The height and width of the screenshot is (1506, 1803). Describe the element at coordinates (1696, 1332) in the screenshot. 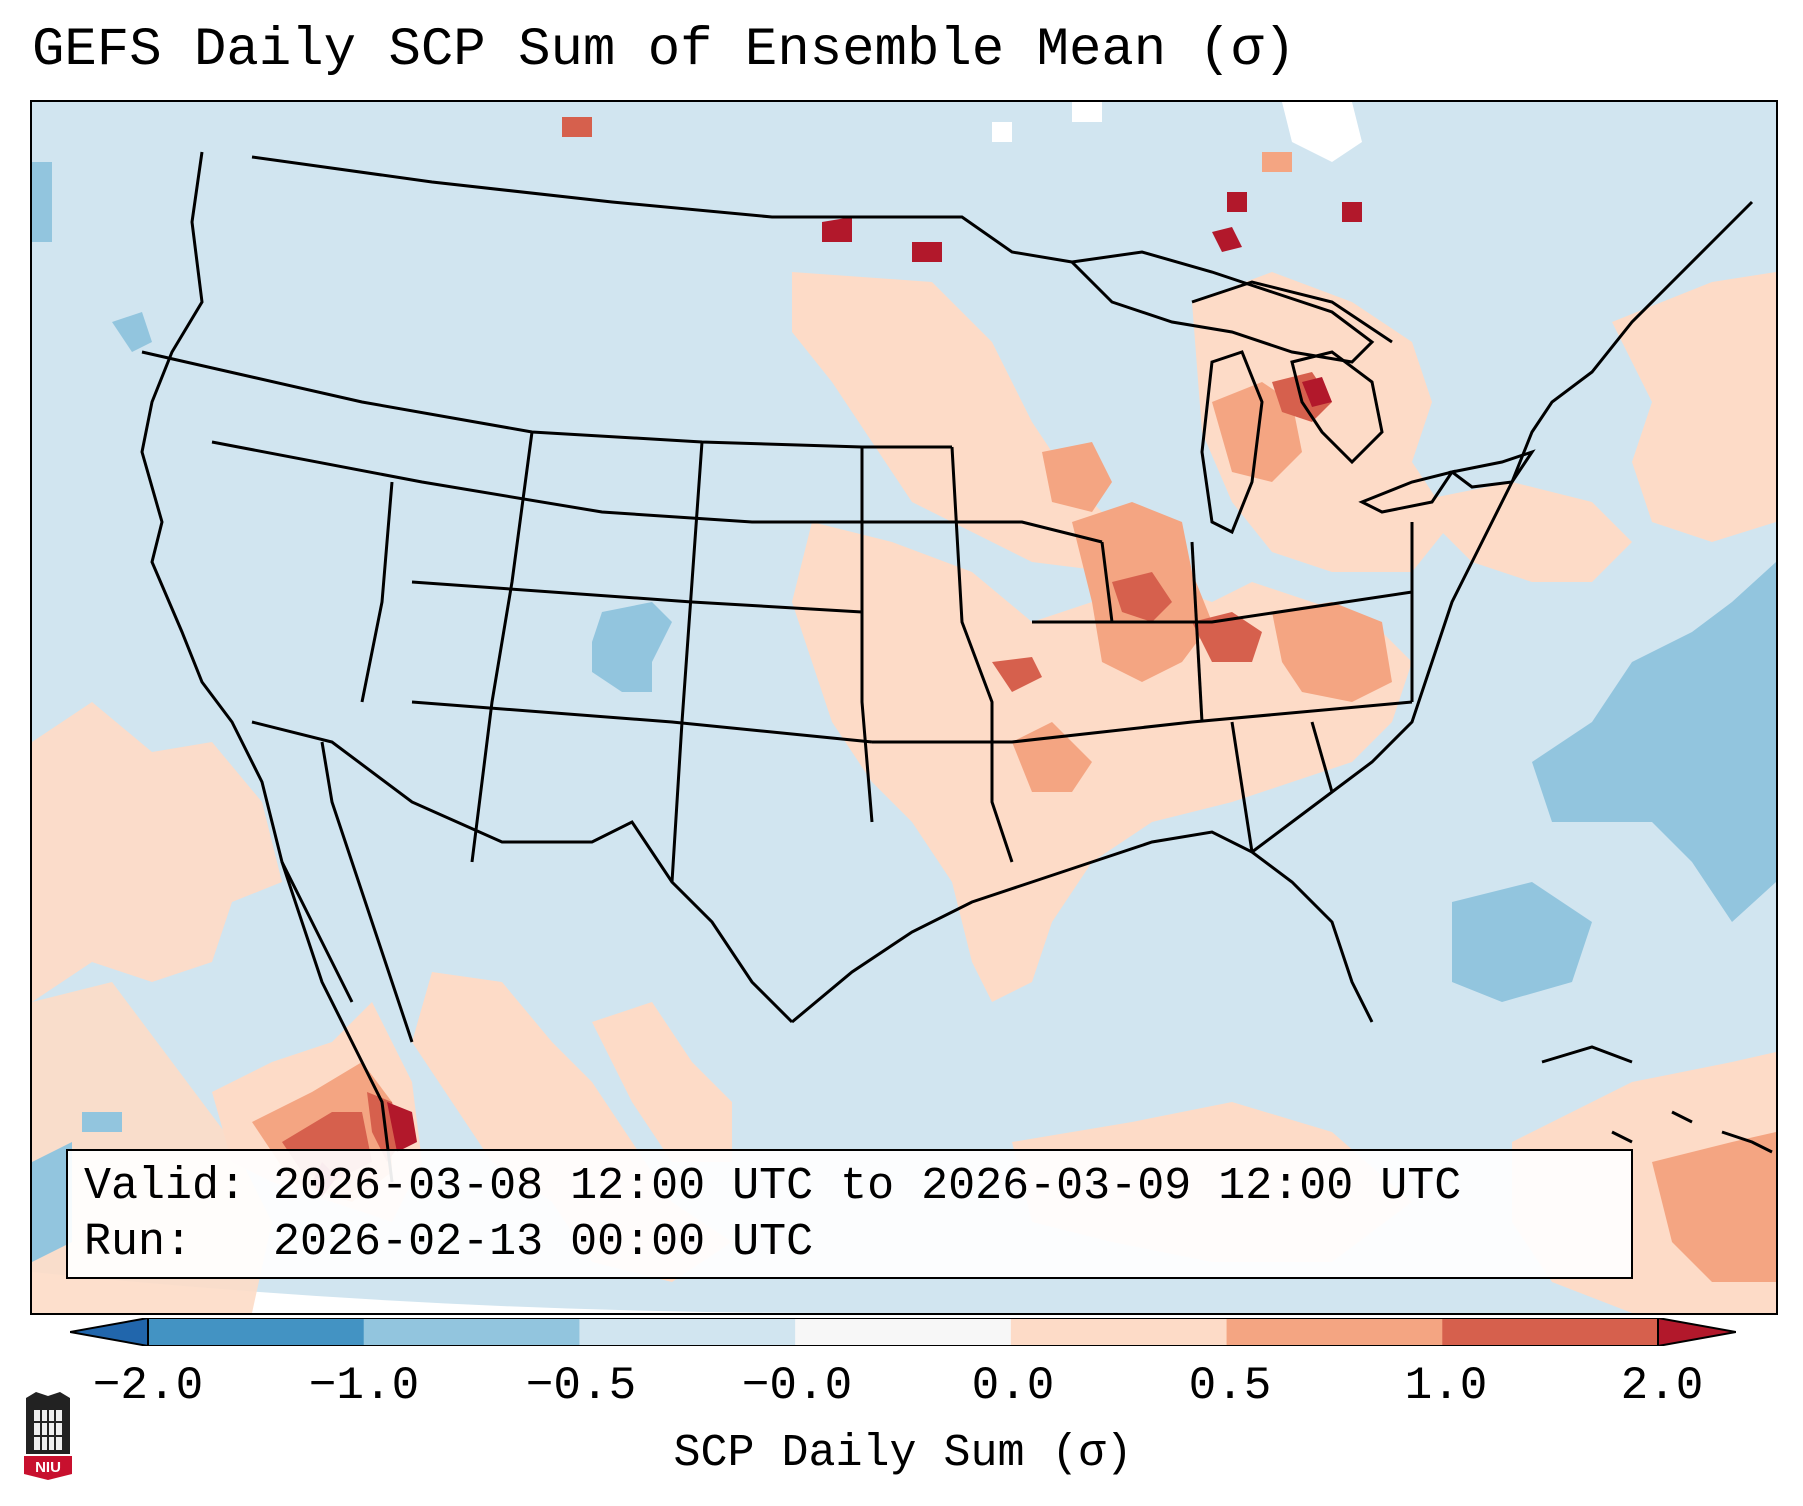

I see `colorbar-over-arrow` at that location.